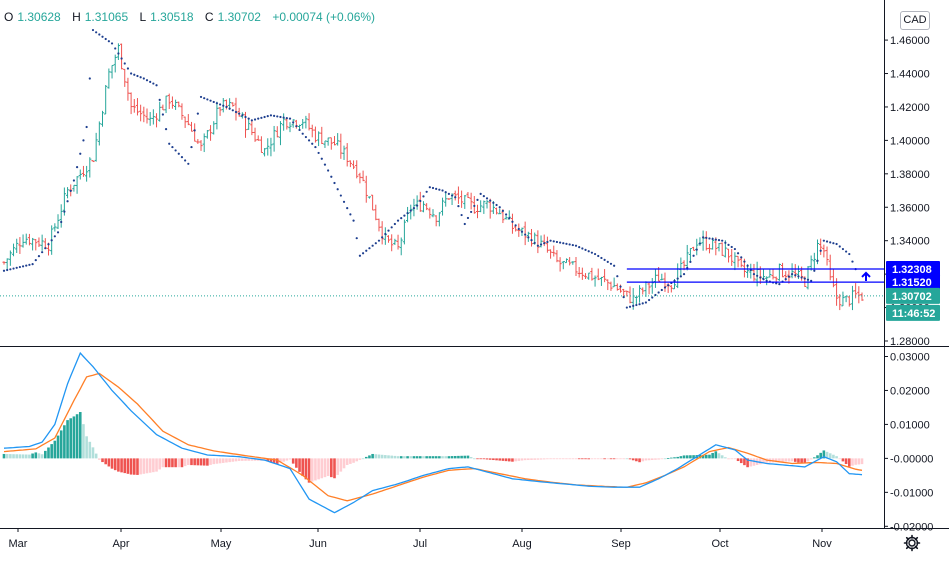 The height and width of the screenshot is (562, 949). I want to click on horizontal-lines, so click(442, 282).